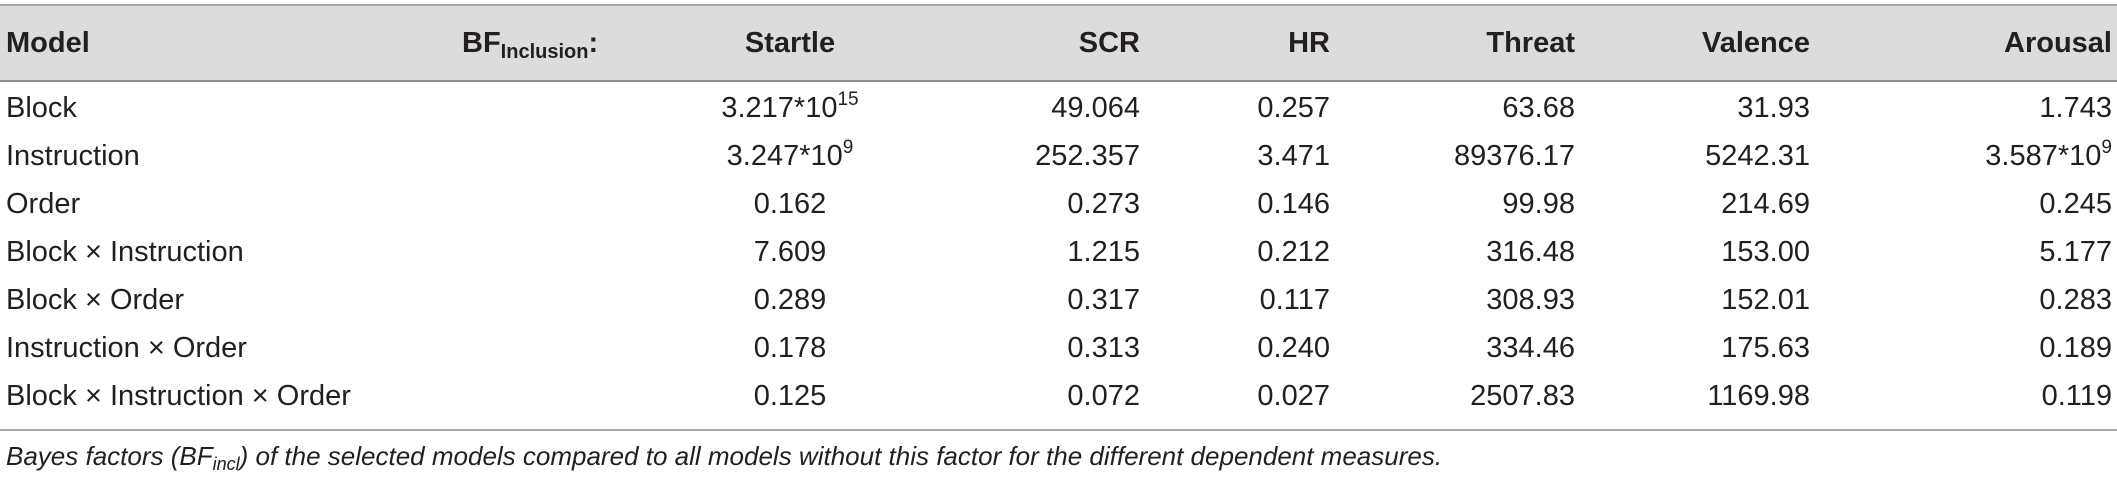 This screenshot has width=2117, height=482. What do you see at coordinates (544, 52) in the screenshot?
I see `header-bf-sub: Inclusion` at bounding box center [544, 52].